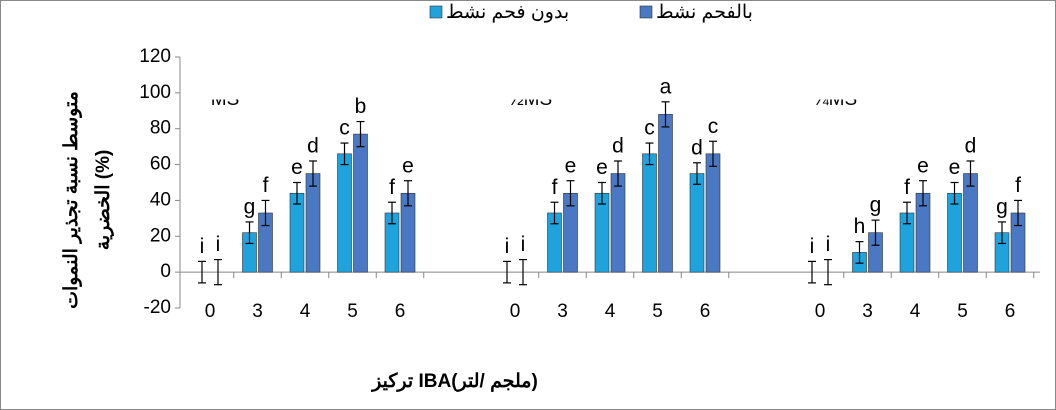  Describe the element at coordinates (860, 226) in the screenshot. I see `significance-letter: h` at that location.